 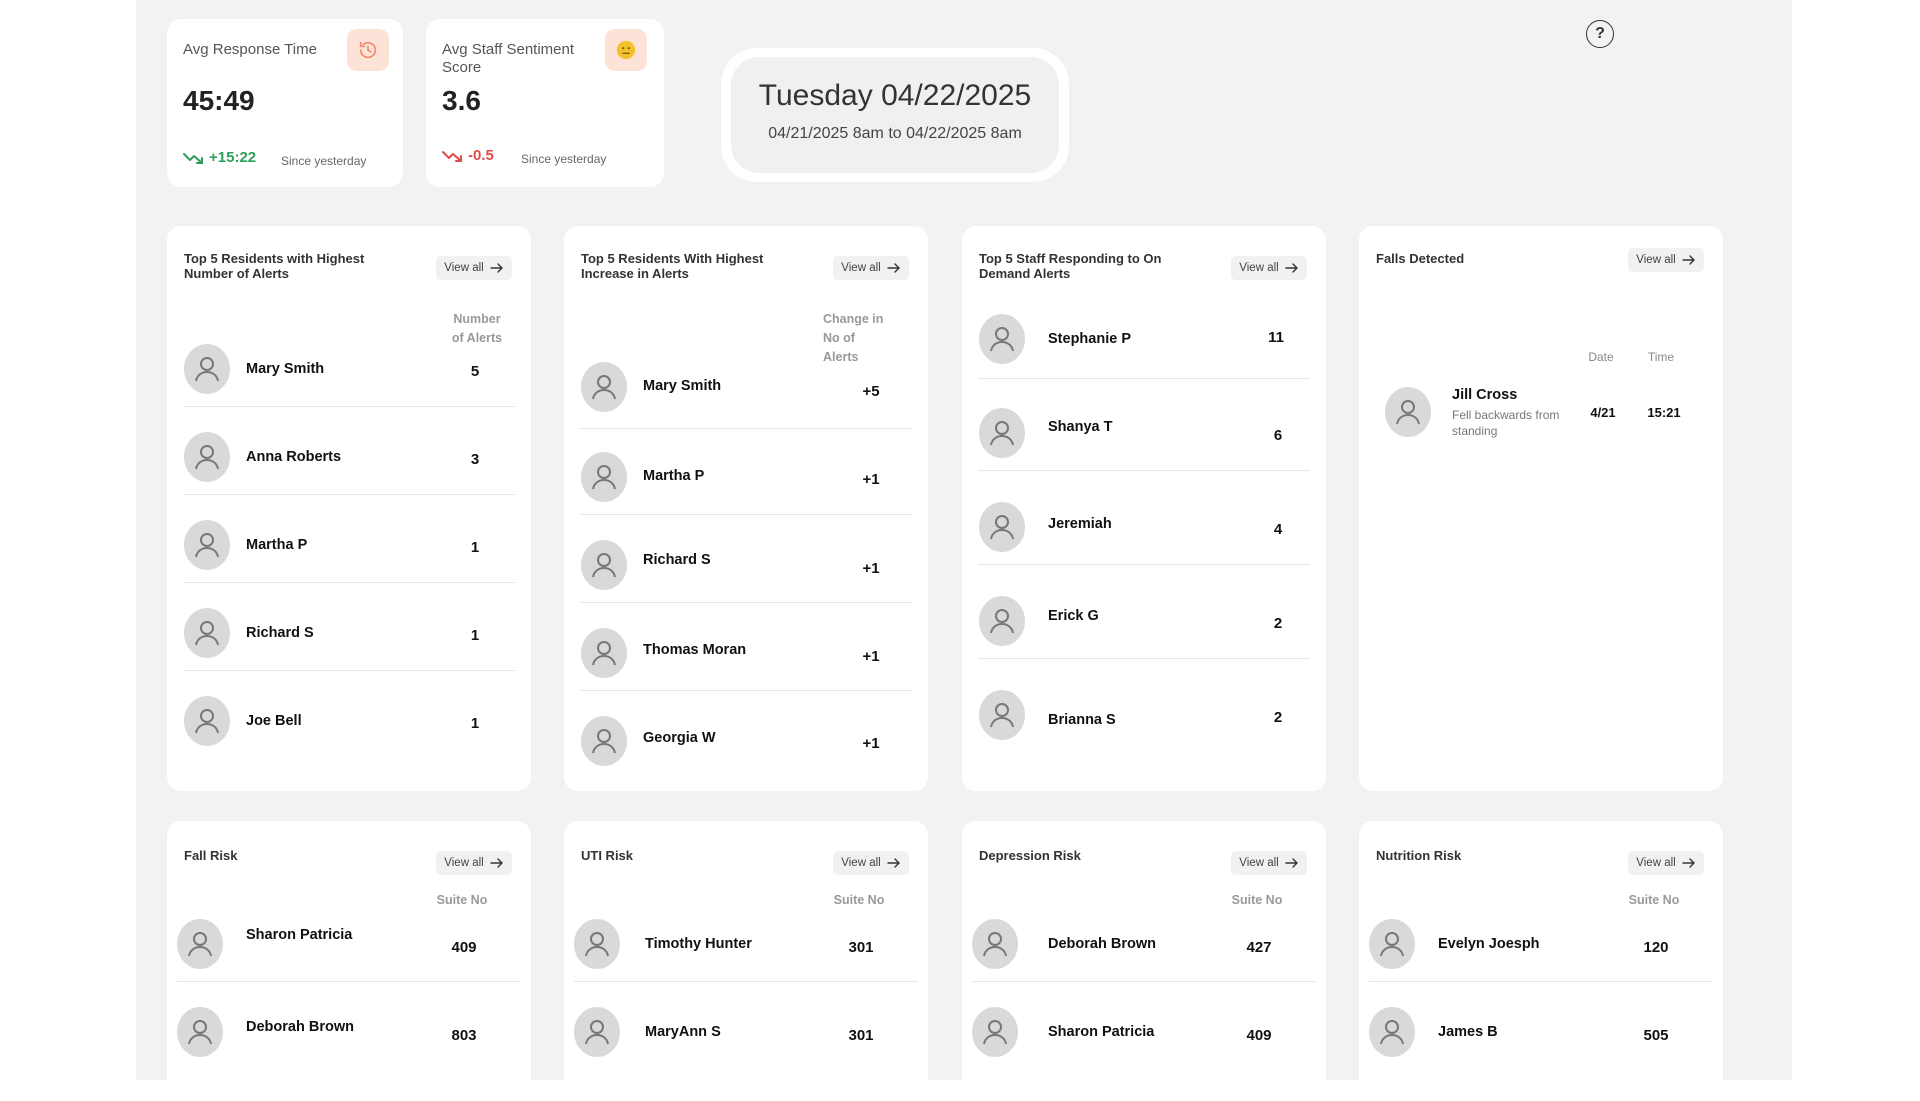 What do you see at coordinates (1276, 337) in the screenshot?
I see `response-count: 11` at bounding box center [1276, 337].